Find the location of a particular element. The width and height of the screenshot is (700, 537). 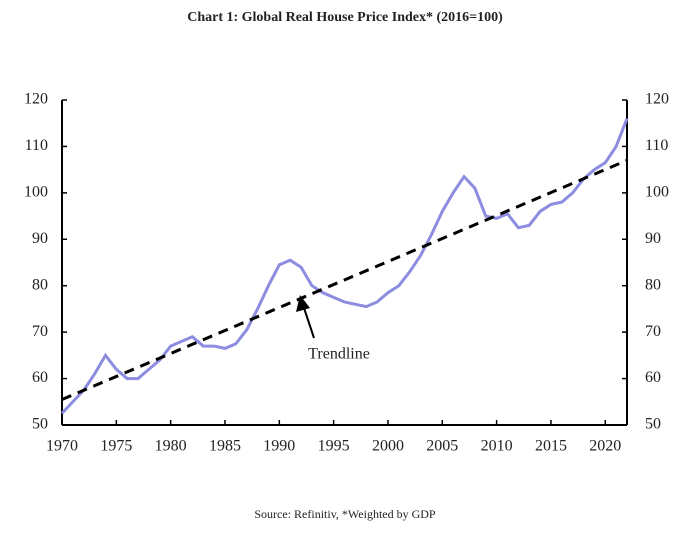

x-tick-label: 1980 is located at coordinates (171, 446).